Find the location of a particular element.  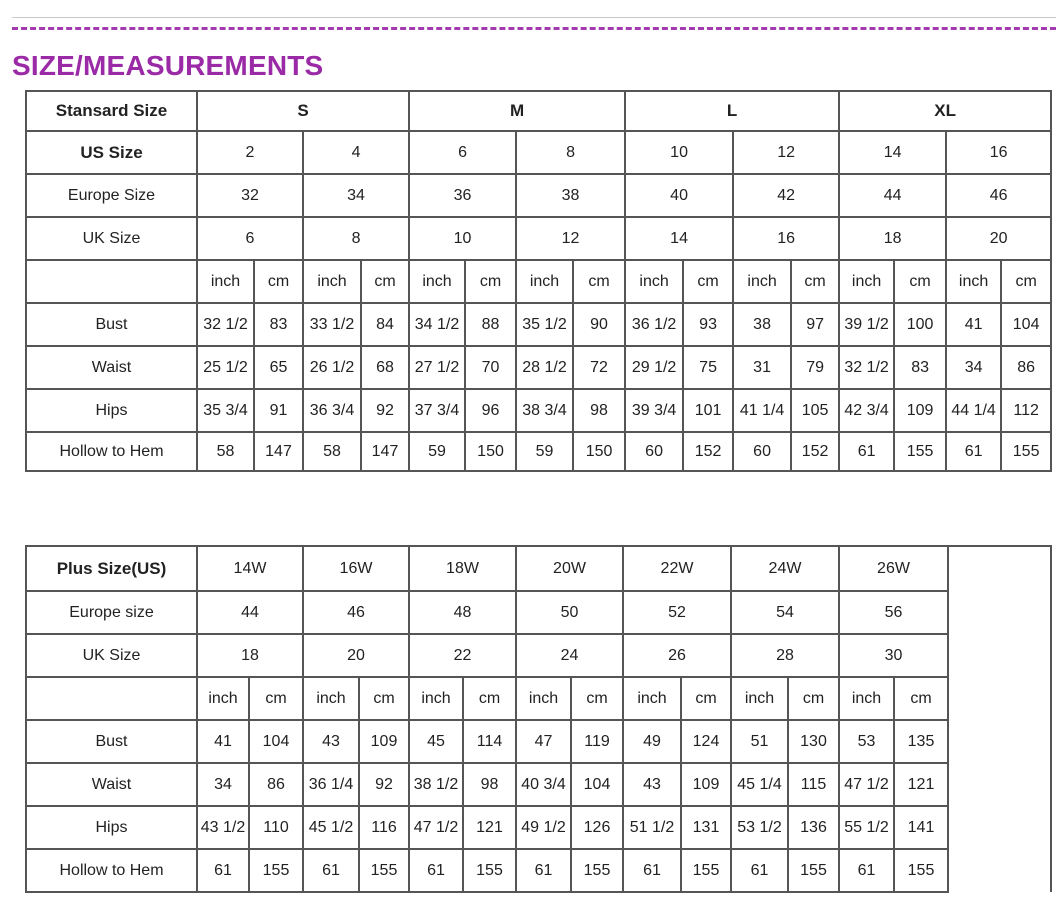

measure-value: 53 1/2 is located at coordinates (759, 827).